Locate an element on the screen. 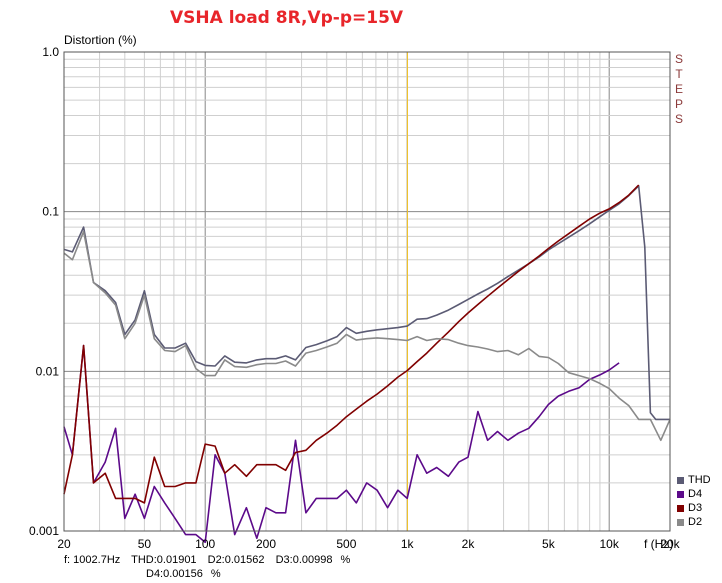 The width and height of the screenshot is (722, 583). y-tick-label: 0.01 is located at coordinates (48, 371).